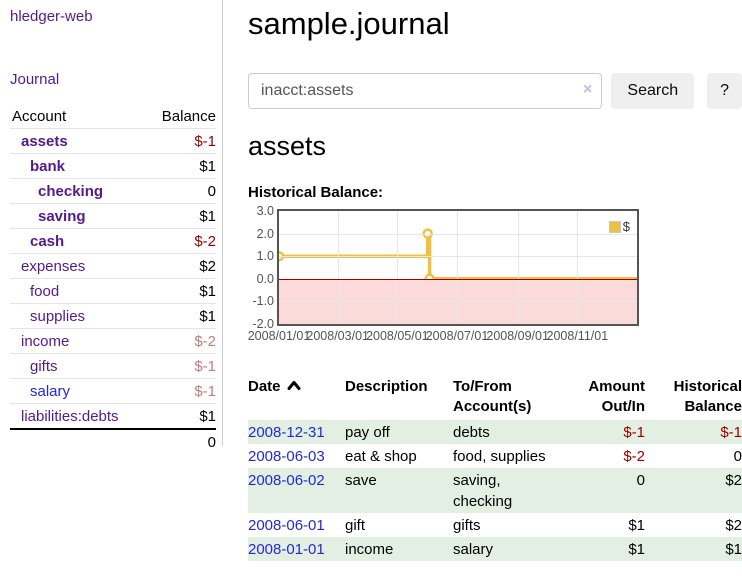 The width and height of the screenshot is (742, 582). I want to click on header-amount-line2: Out/In, so click(623, 406).